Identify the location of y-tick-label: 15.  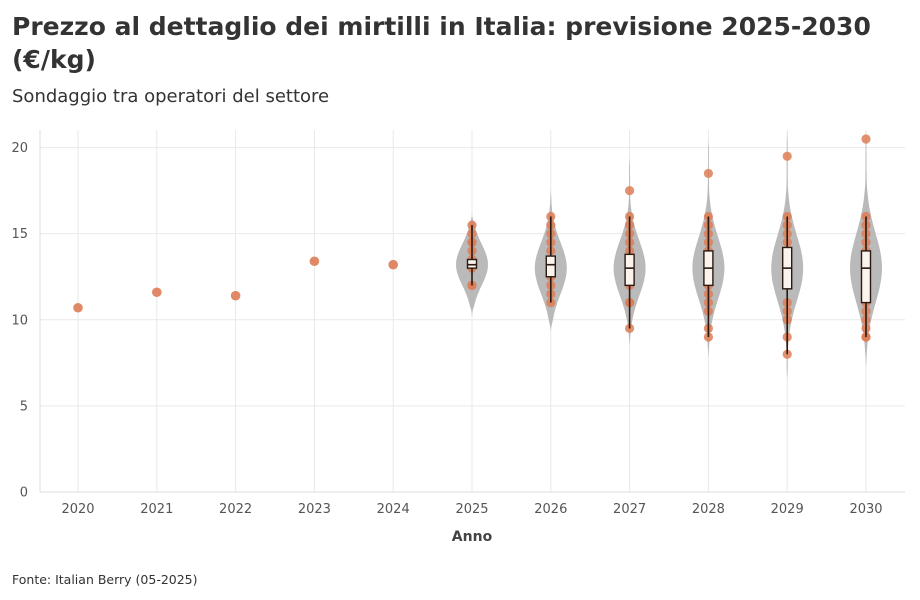
(19, 234).